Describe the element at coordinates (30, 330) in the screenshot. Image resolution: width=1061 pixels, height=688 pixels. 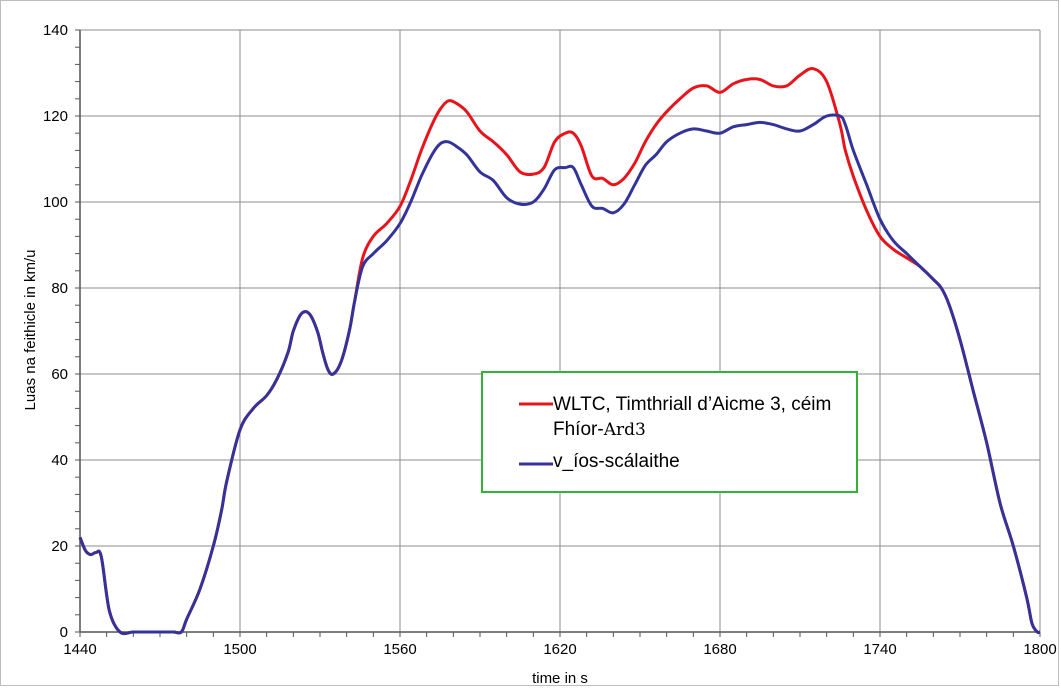
I see `y-axis-title: Luas na feithicle in km/u` at that location.